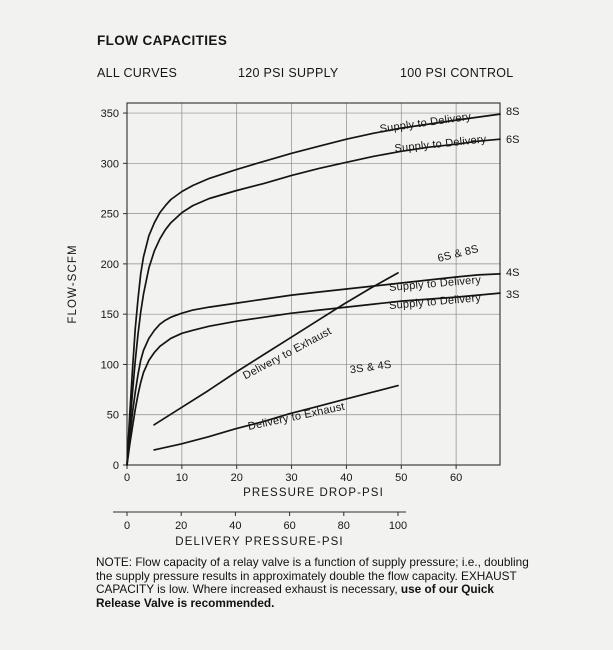 This screenshot has height=650, width=613. What do you see at coordinates (113, 416) in the screenshot?
I see `y-tick-label: 50` at bounding box center [113, 416].